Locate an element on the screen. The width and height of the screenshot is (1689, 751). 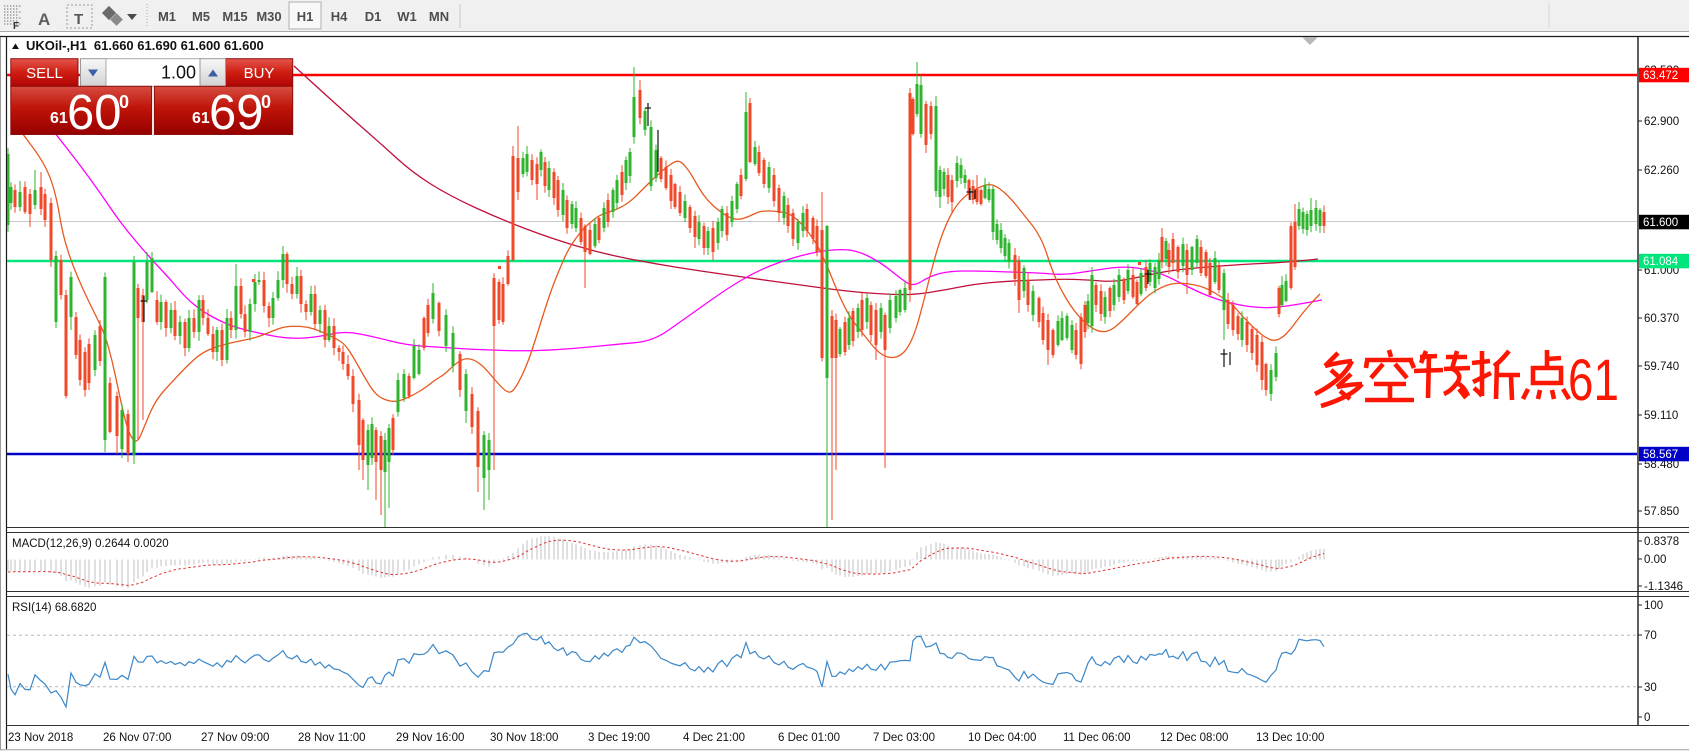
svg-text: M1 is located at coordinates (167, 16).